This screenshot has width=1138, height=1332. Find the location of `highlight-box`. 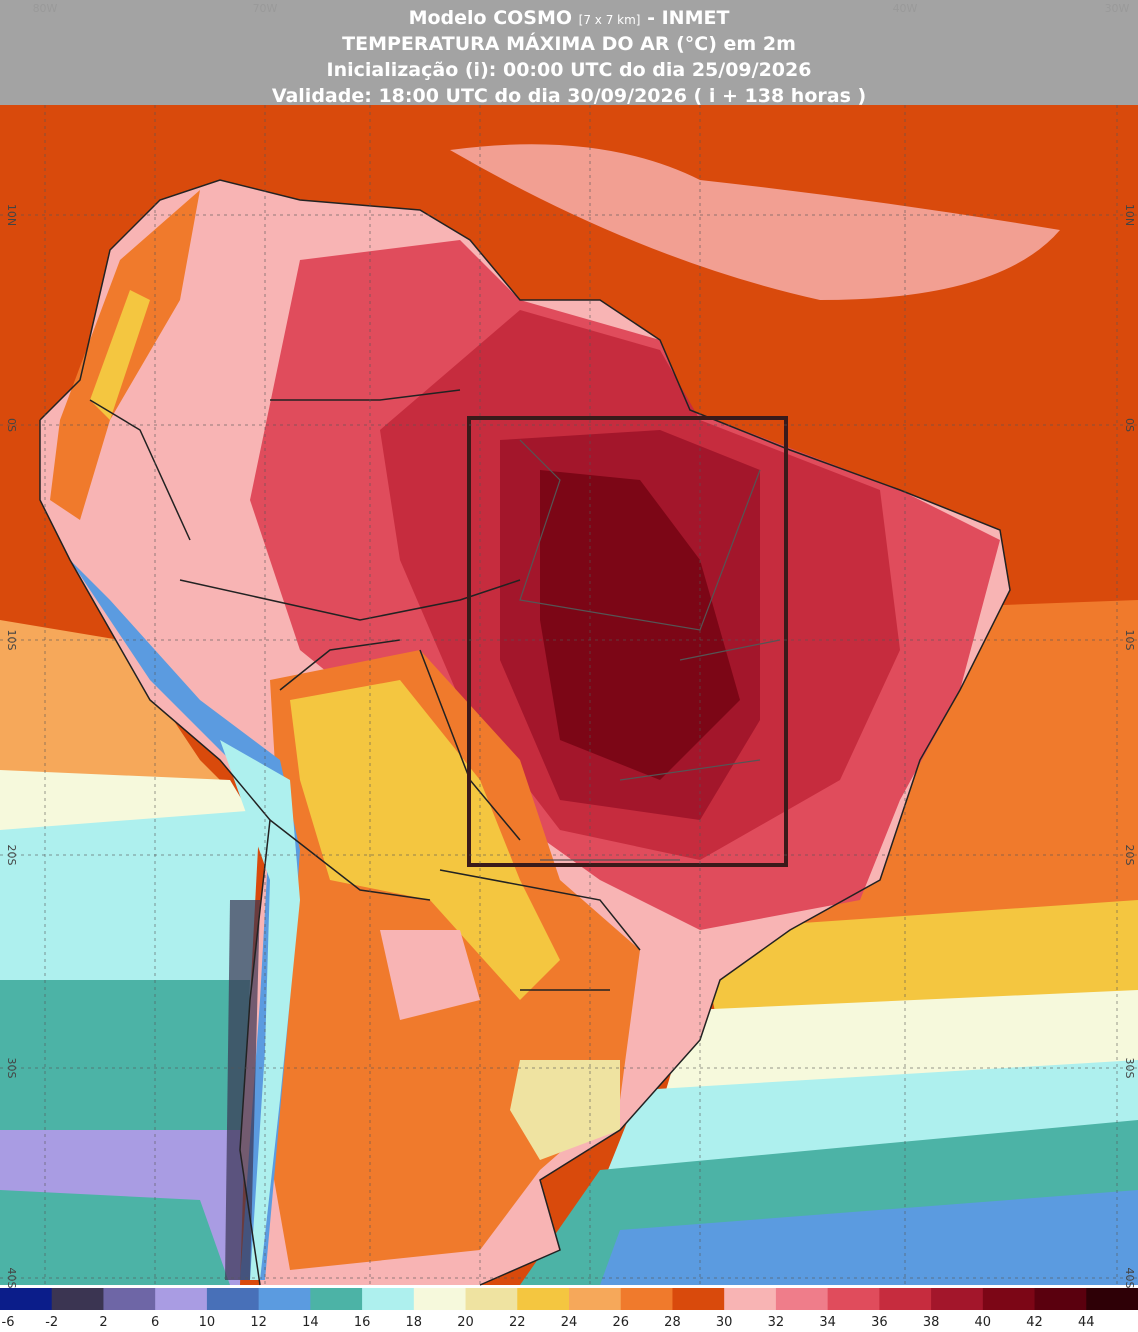

highlight-box is located at coordinates (627, 641).